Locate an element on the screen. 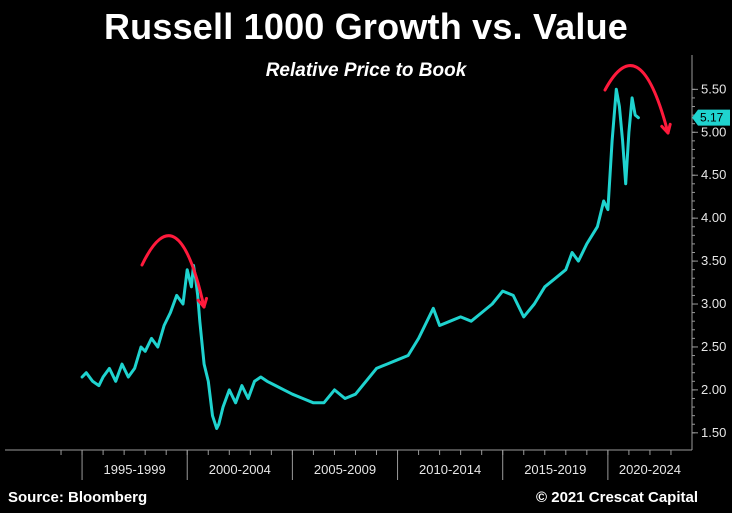  chart-title: Russell 1000 Growth vs. Value is located at coordinates (366, 26).